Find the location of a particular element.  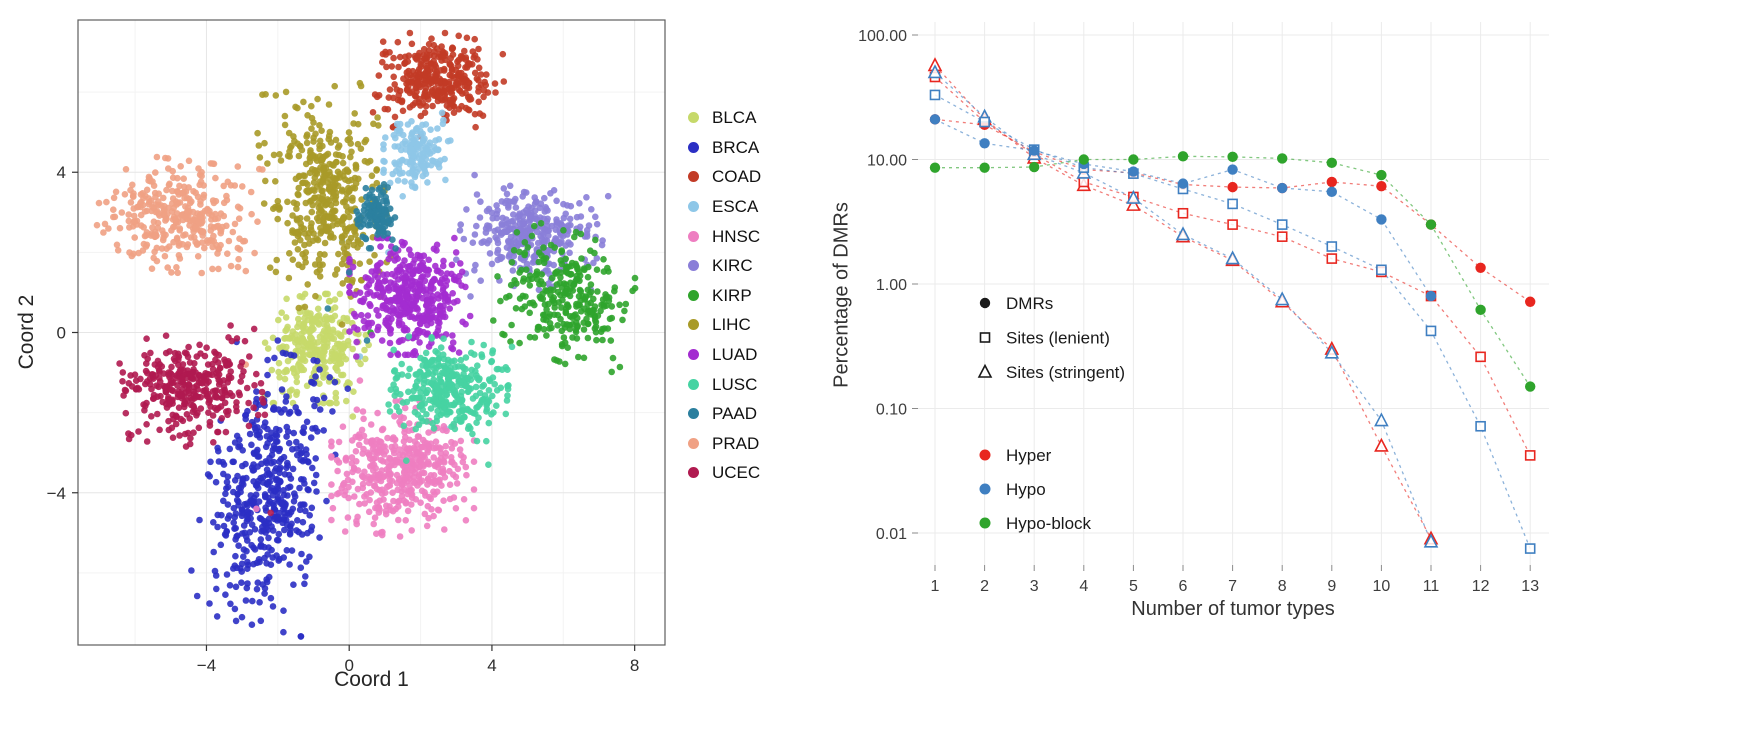

legend-label: HNSC is located at coordinates (736, 236).